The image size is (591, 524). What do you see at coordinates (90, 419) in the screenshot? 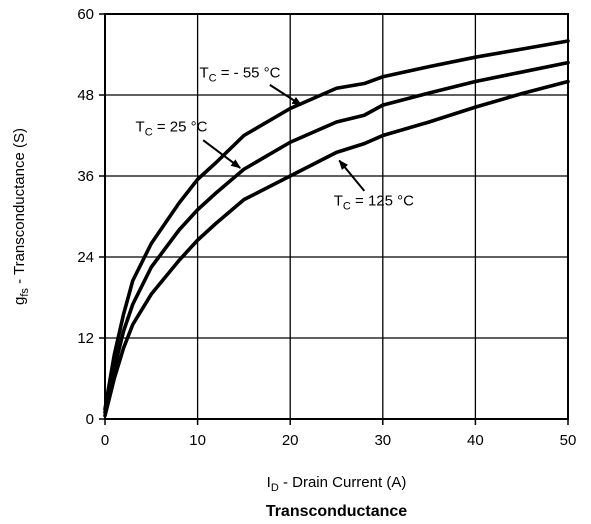
I see `y-tick-label: 0` at bounding box center [90, 419].